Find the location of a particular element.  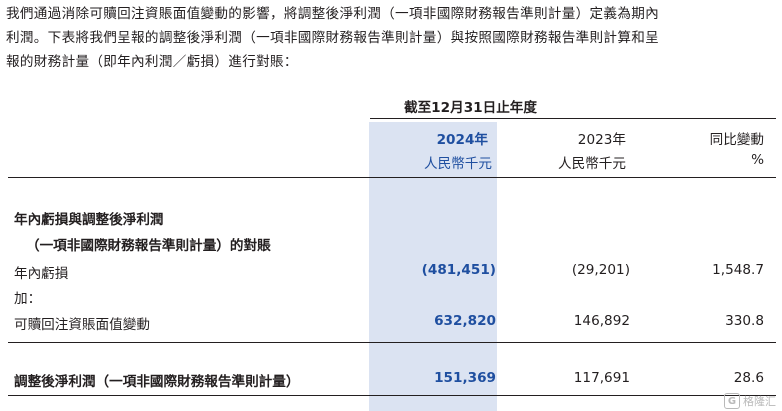

col-change-header: 同比變動 is located at coordinates (736, 140).